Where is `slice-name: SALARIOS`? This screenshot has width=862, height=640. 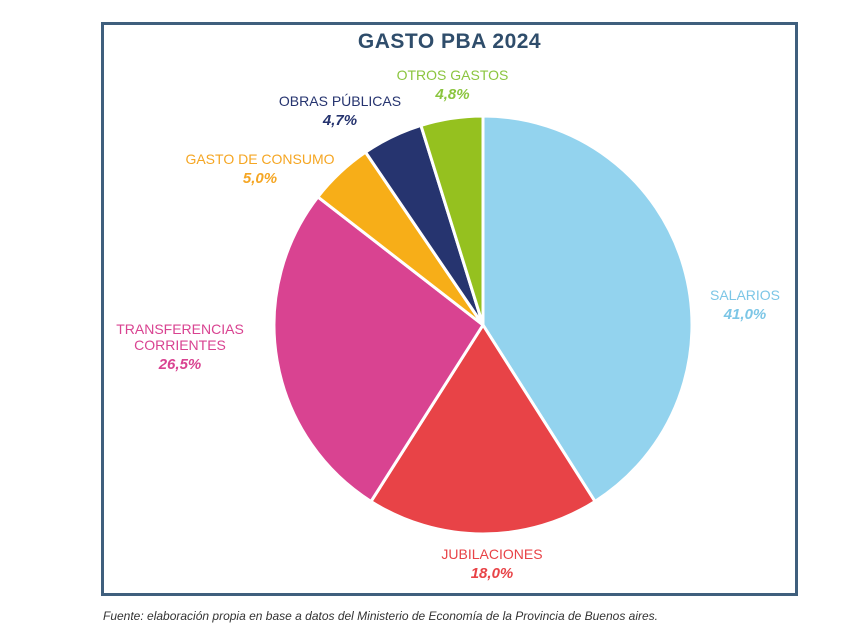
slice-name: SALARIOS is located at coordinates (745, 295).